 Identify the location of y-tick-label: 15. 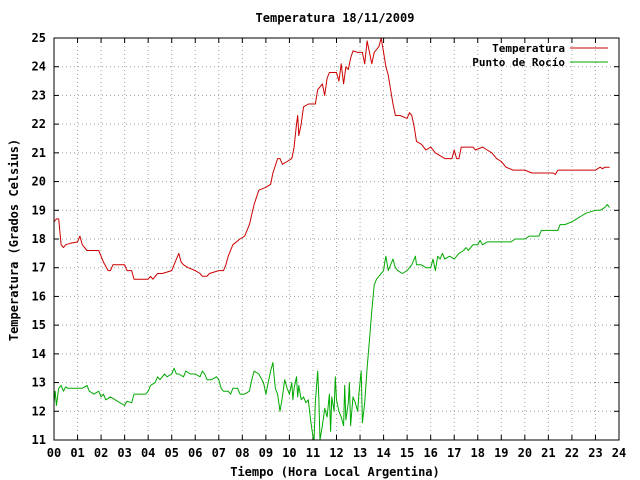
(39, 325).